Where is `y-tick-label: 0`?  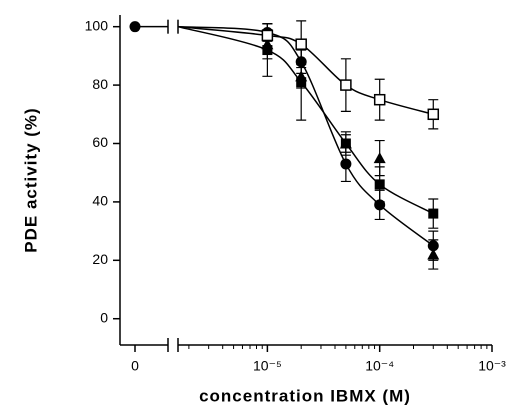
y-tick-label: 0 is located at coordinates (104, 317).